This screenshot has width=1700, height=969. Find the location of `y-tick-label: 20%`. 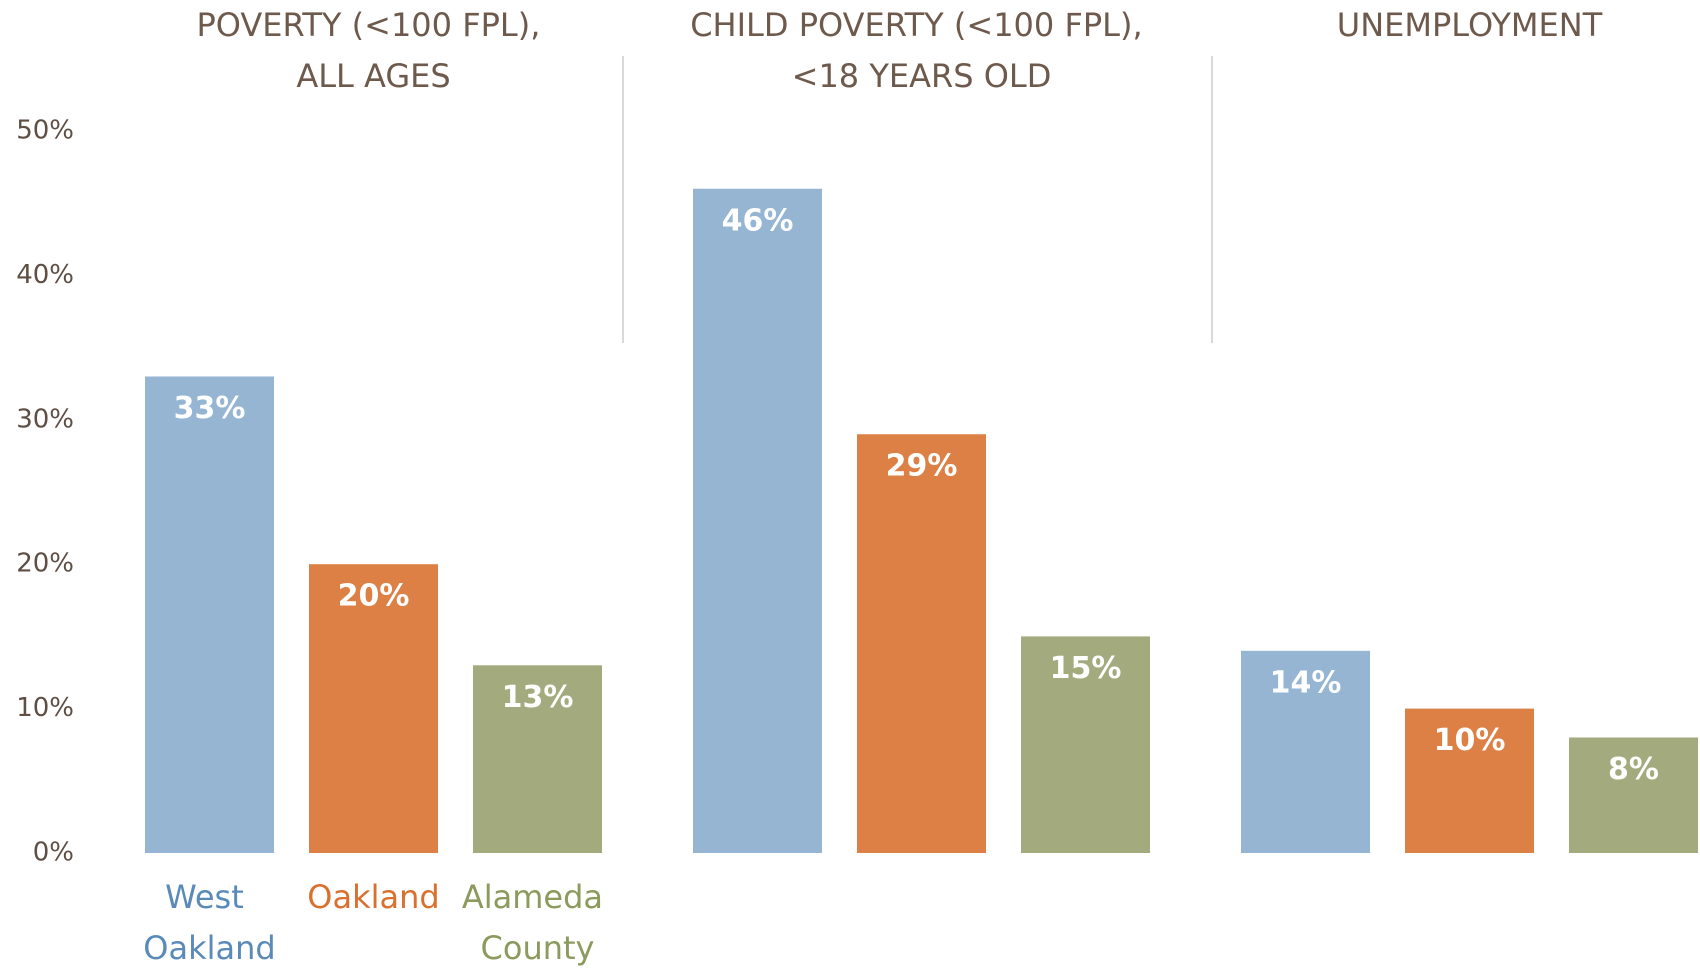

y-tick-label: 20% is located at coordinates (45, 564).